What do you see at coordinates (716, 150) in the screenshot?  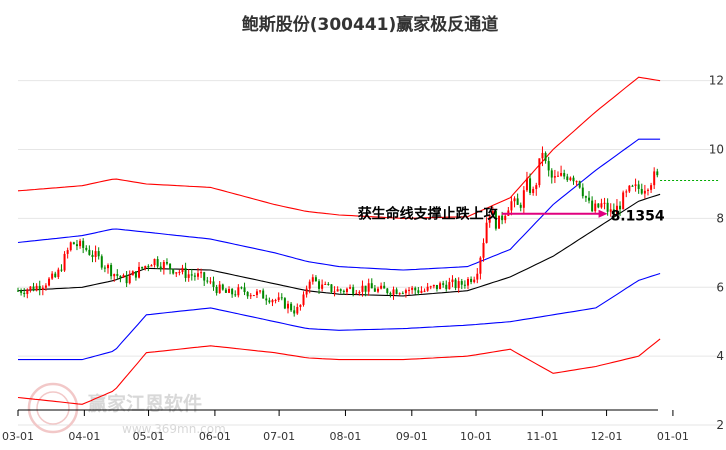 I see `y-tick-label: 10` at bounding box center [716, 150].